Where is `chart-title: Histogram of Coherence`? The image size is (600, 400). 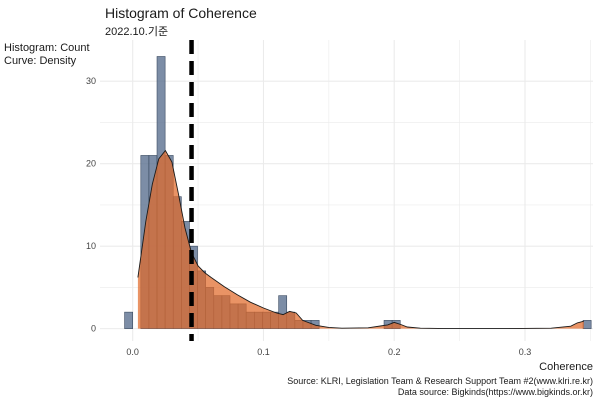
chart-title: Histogram of Coherence is located at coordinates (181, 13).